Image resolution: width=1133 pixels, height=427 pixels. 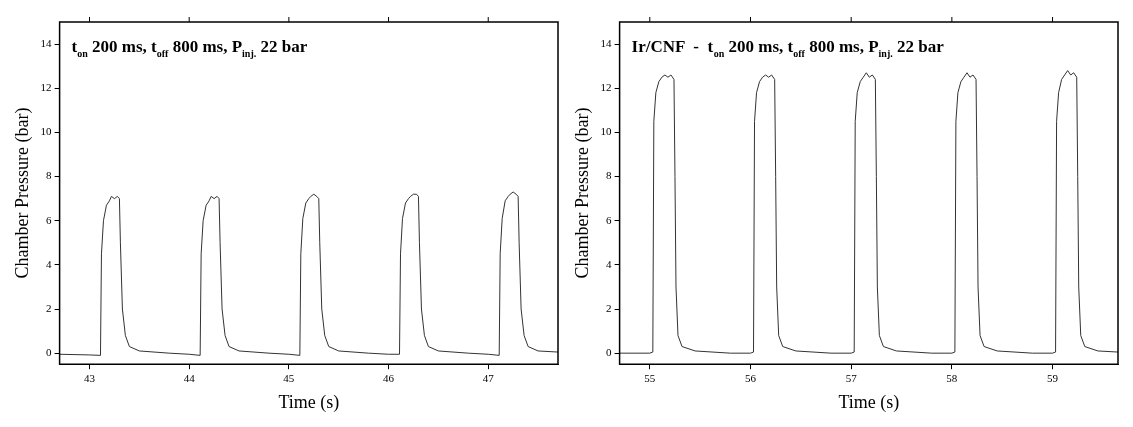 What do you see at coordinates (650, 377) in the screenshot?
I see `x-tick-label: 55` at bounding box center [650, 377].